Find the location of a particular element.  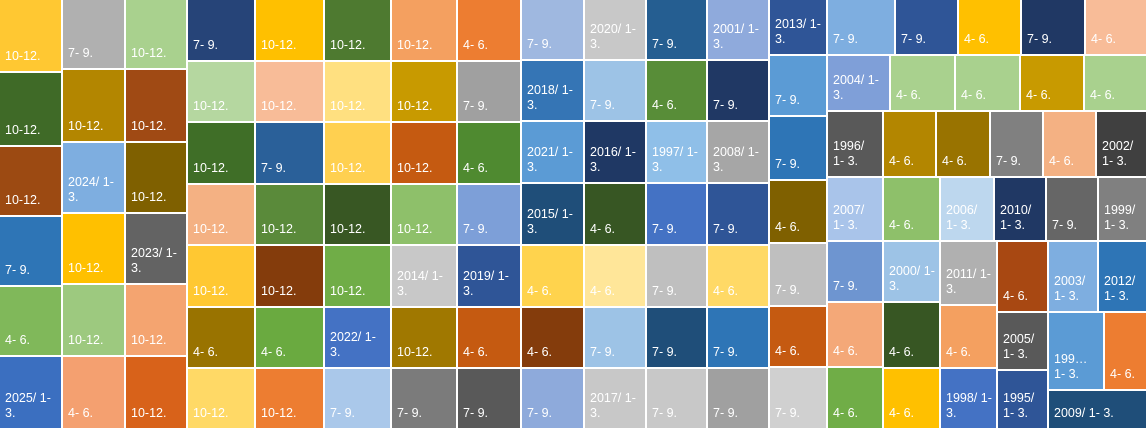

treemap-cell: 2014/ 1- 3. is located at coordinates (425, 277).